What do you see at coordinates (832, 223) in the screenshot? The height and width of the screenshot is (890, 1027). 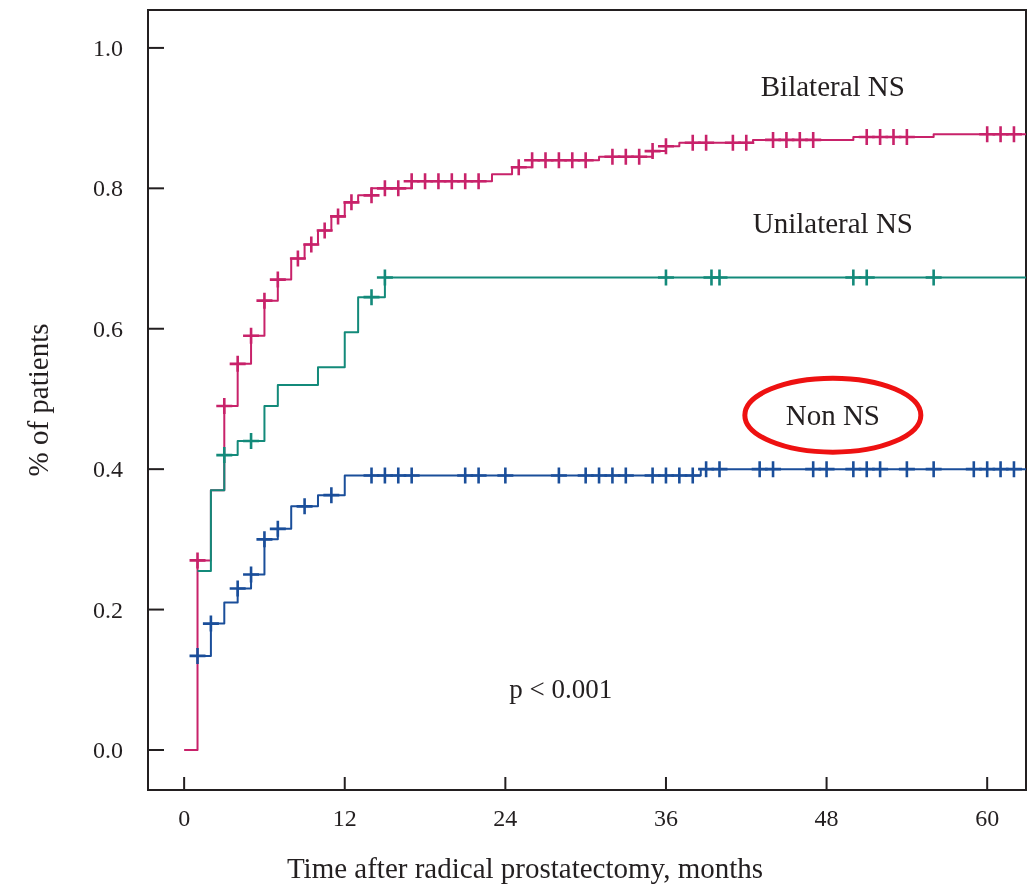 I see `series-label: Unilateral NS` at bounding box center [832, 223].